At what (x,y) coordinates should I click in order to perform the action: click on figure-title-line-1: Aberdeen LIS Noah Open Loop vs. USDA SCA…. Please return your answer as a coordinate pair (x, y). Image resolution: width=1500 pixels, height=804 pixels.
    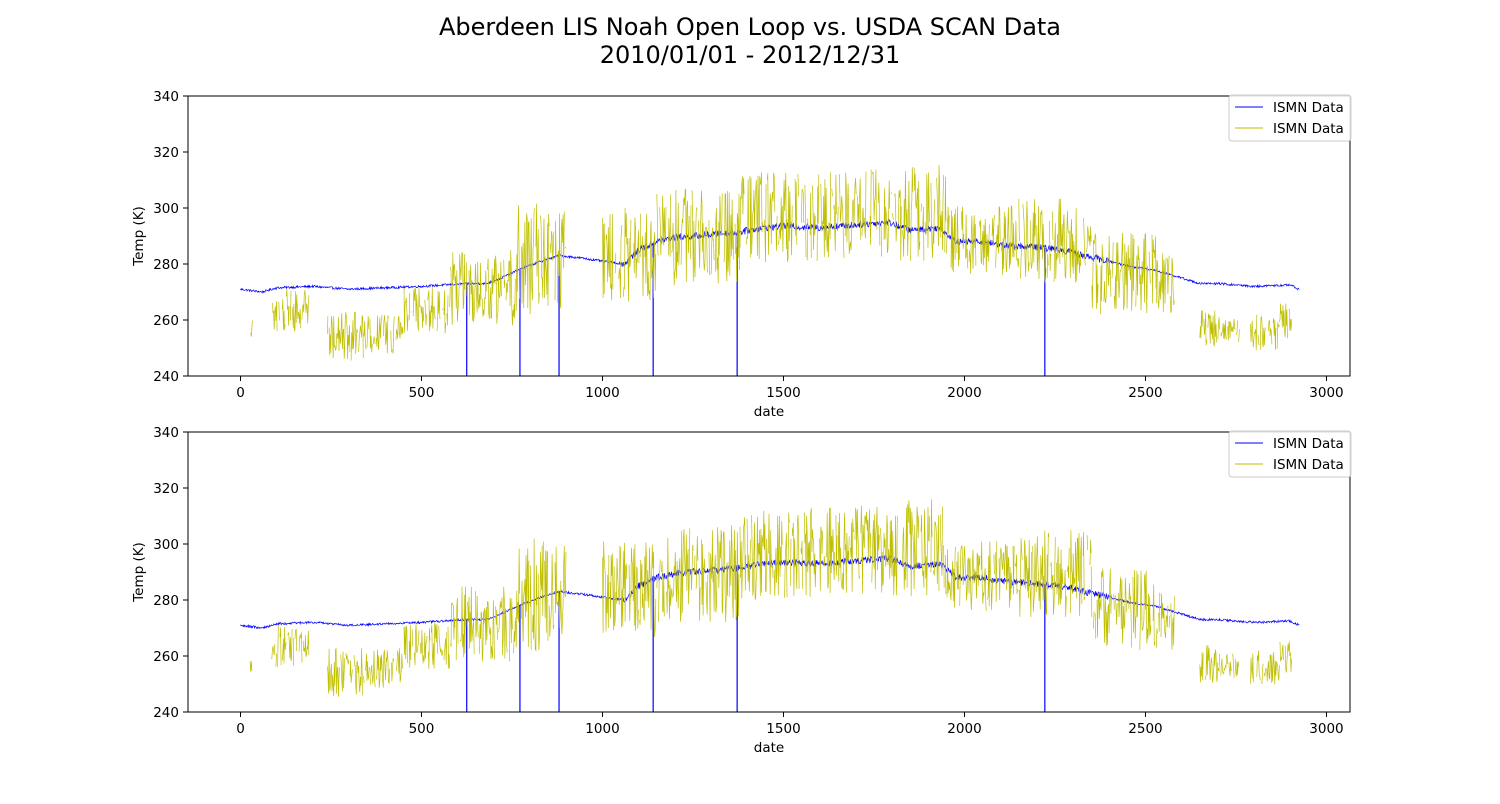
    Looking at the image, I should click on (750, 27).